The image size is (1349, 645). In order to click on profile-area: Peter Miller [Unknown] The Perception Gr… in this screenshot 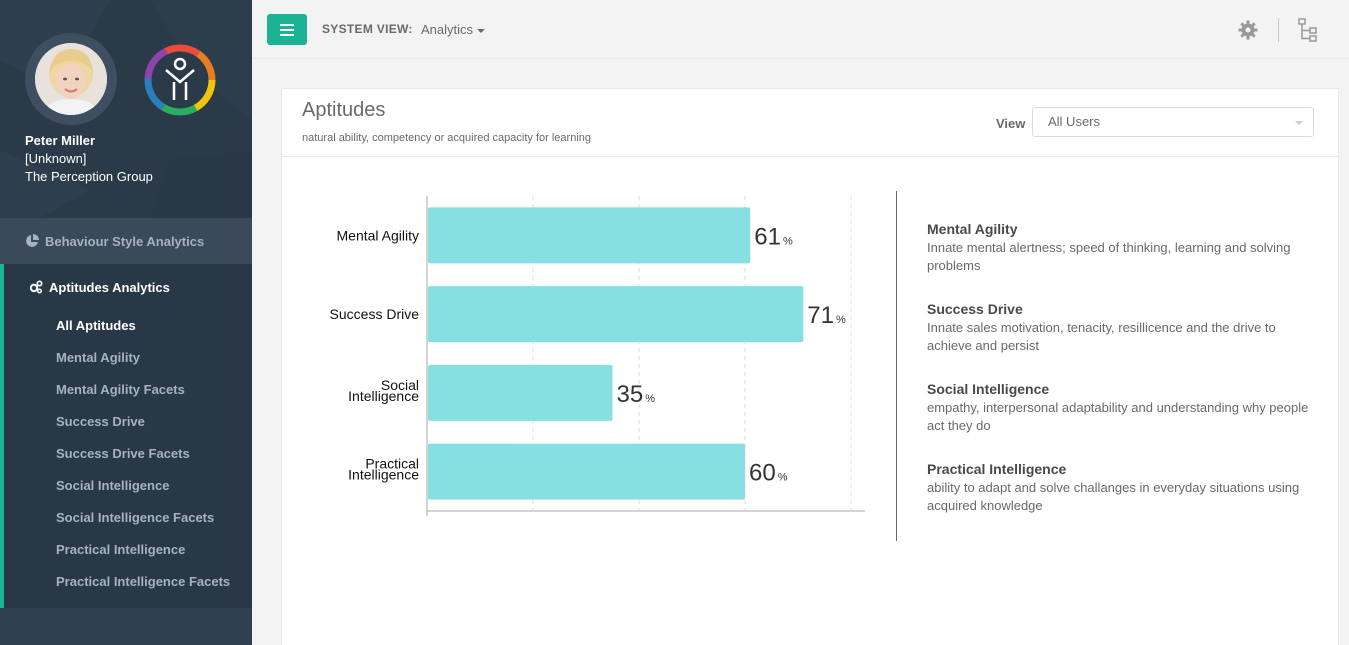, I will do `click(126, 109)`.